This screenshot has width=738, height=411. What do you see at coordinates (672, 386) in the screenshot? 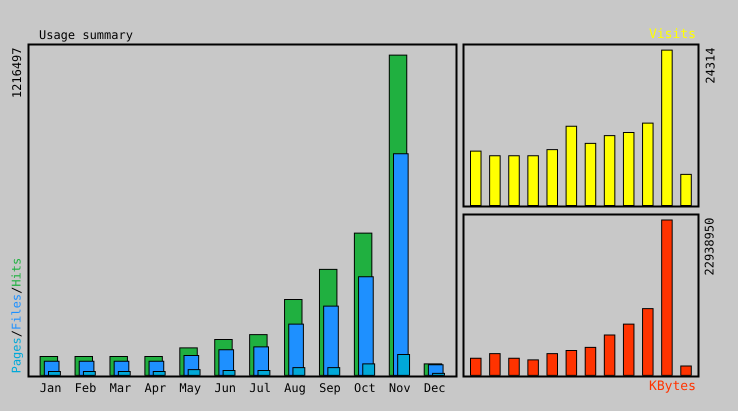
I see `series-label: KBytes` at bounding box center [672, 386].